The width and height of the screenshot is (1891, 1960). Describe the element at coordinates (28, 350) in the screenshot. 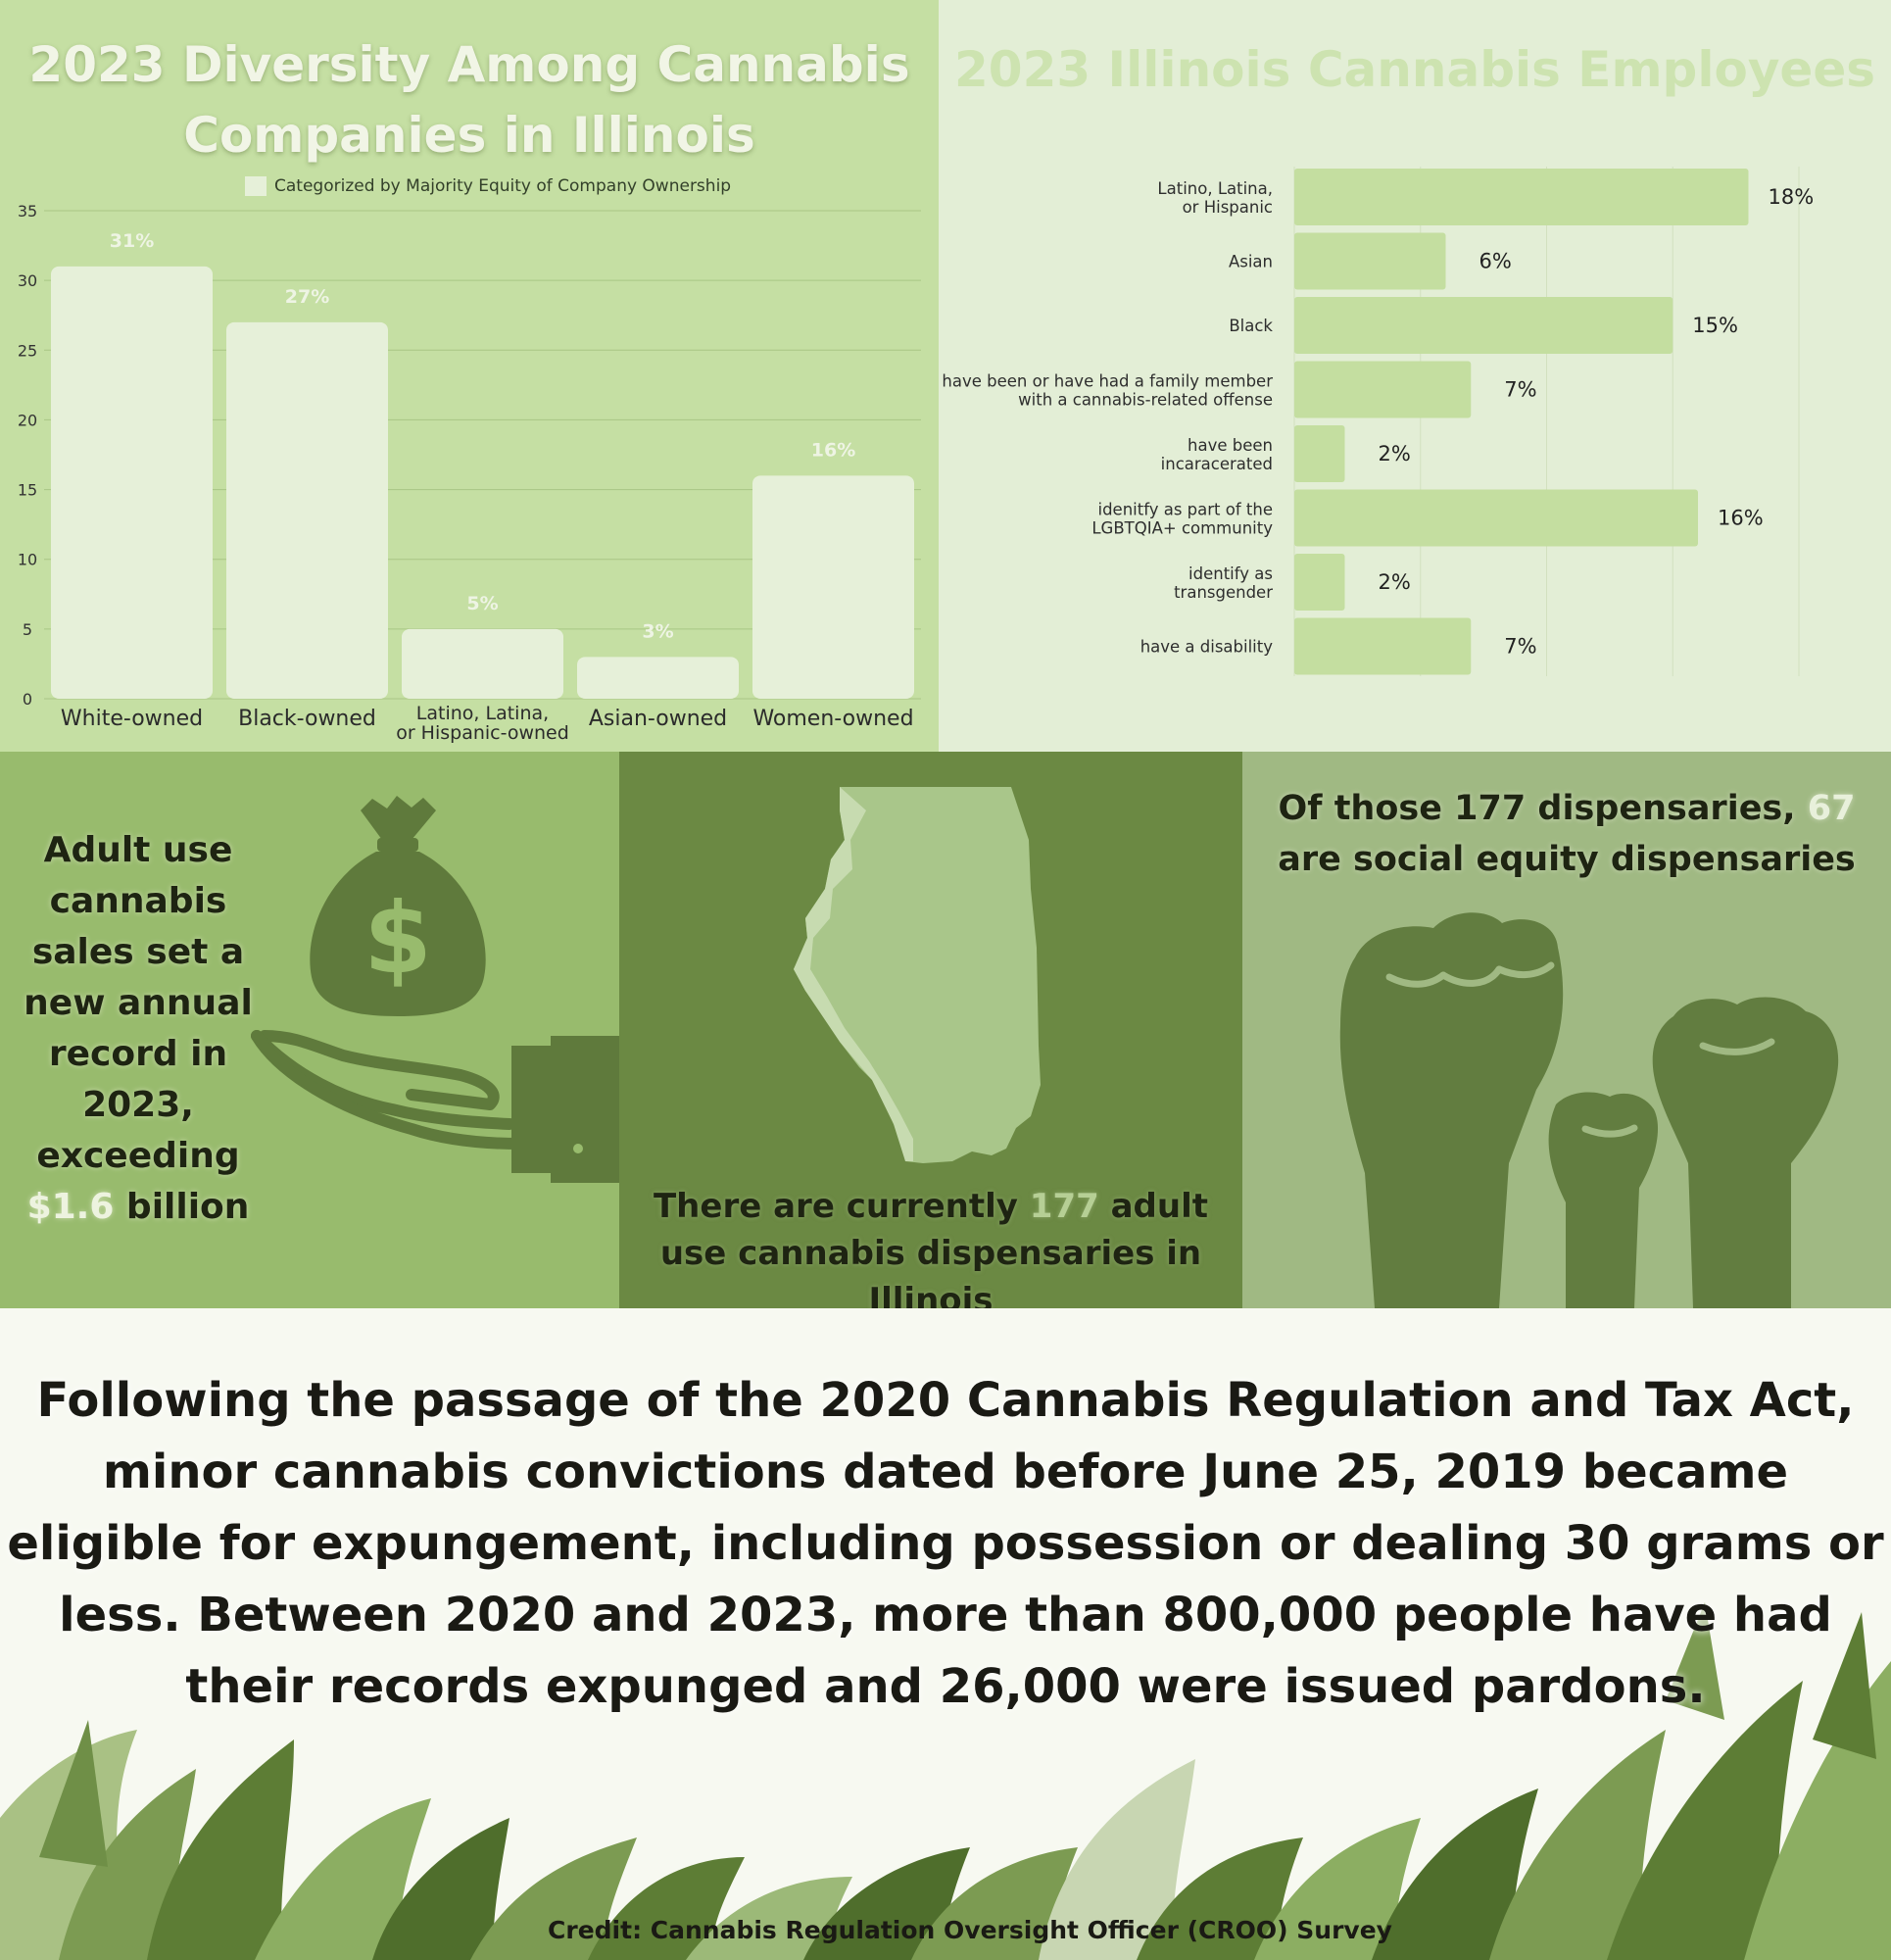

I see `y-tick-label: 25` at that location.